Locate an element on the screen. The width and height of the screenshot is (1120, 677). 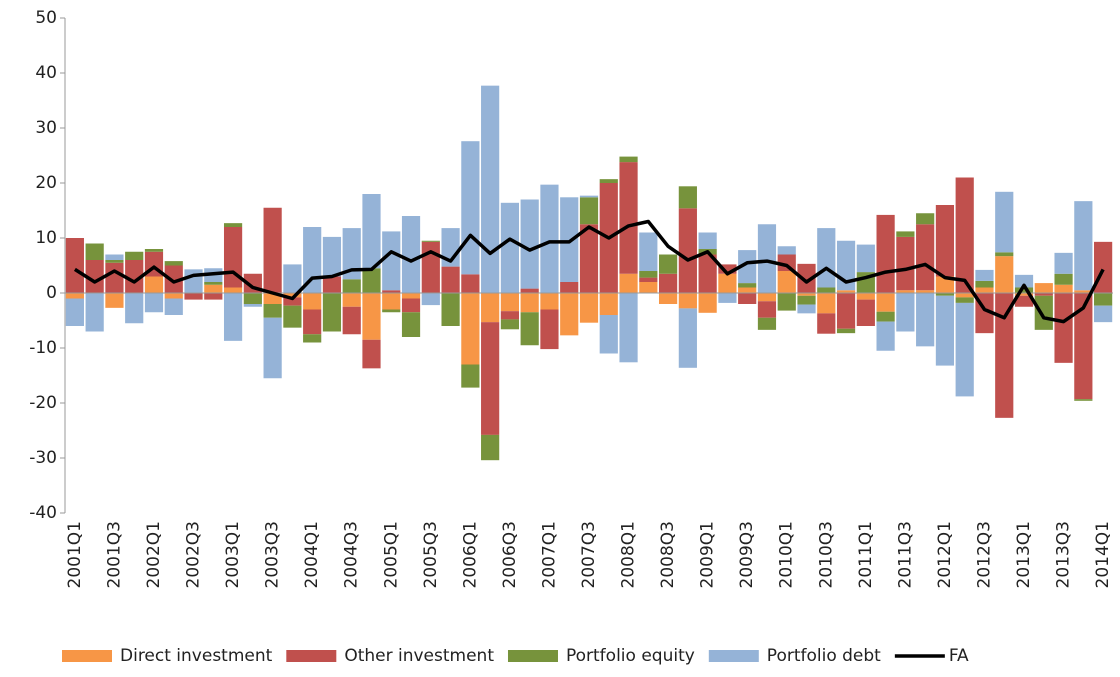
x-tick-label: 2003Q1 is located at coordinates (233, 554).